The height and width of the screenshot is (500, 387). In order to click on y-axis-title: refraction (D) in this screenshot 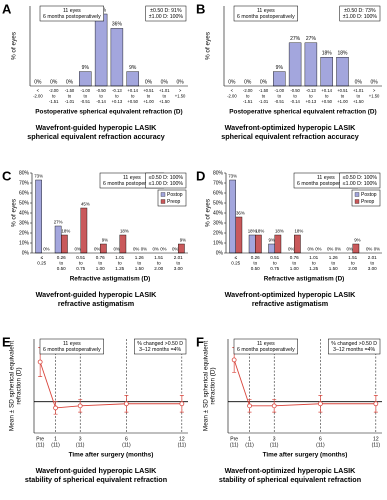, I will do `click(19, 385)`.